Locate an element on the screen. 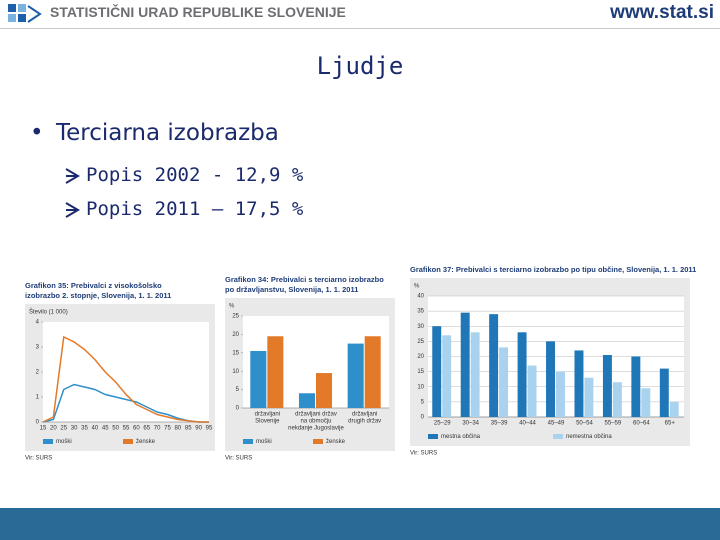 The width and height of the screenshot is (720, 540). x-tick-label: drugih držav is located at coordinates (364, 422).